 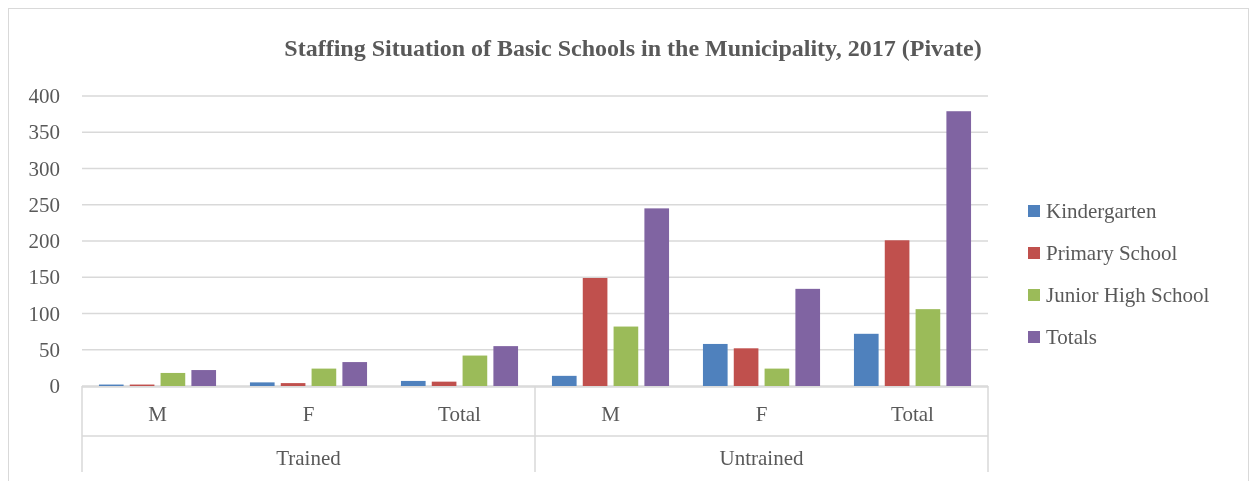 What do you see at coordinates (1101, 211) in the screenshot?
I see `legend-label: Kindergarten` at bounding box center [1101, 211].